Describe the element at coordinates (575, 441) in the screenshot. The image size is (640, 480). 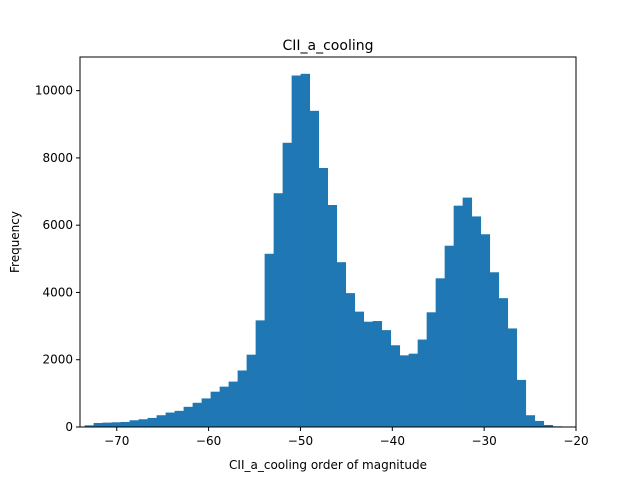
I see `x-tick-label: −20` at that location.